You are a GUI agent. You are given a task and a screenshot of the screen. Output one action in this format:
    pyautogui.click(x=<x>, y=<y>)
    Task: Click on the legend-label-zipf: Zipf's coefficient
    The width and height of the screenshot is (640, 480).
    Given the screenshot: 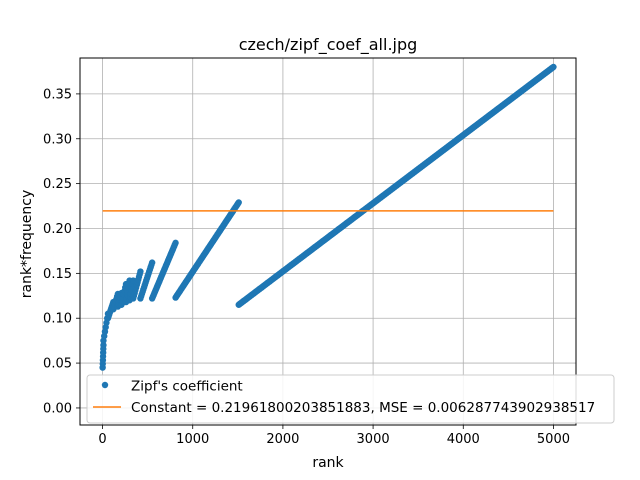 What is the action you would take?
    pyautogui.click(x=187, y=387)
    